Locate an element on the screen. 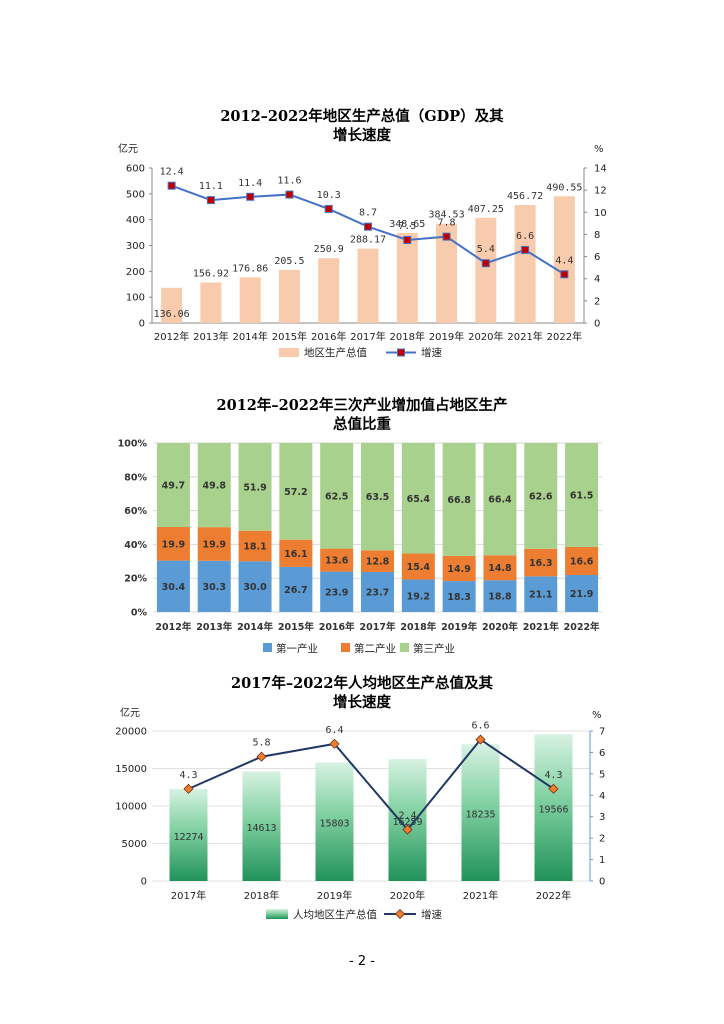 Image resolution: width=724 pixels, height=1024 pixels. chart3-bar-label: 16259 is located at coordinates (407, 822).